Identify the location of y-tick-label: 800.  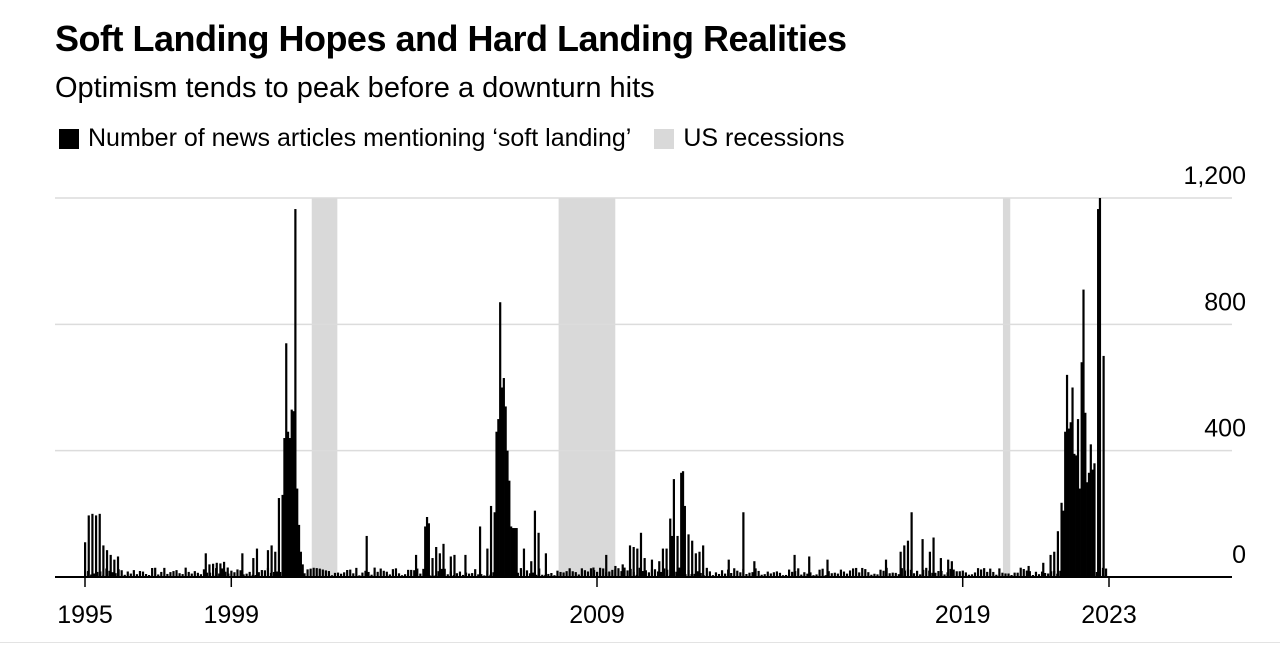
(1225, 302).